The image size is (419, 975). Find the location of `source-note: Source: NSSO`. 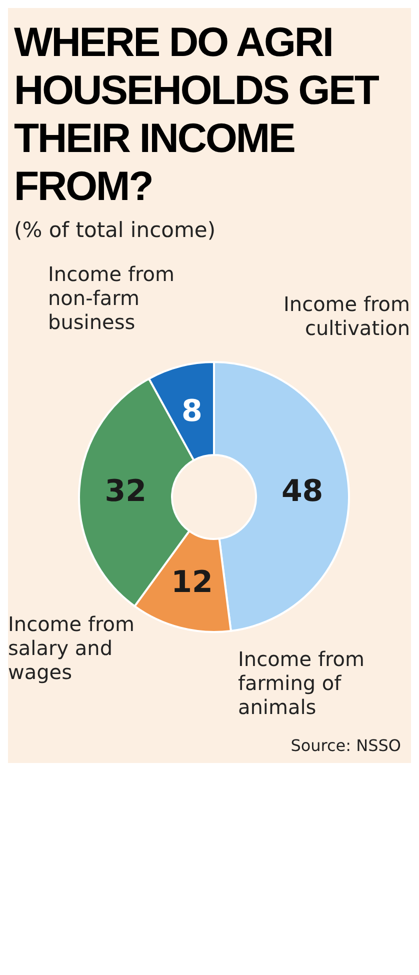

source-note: Source: NSSO is located at coordinates (346, 745).